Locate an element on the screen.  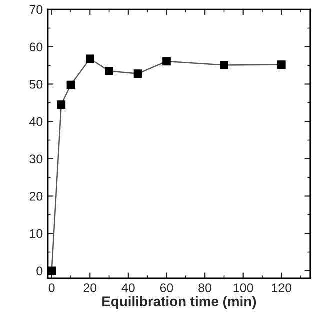
x-tick-label: 80 is located at coordinates (205, 288).